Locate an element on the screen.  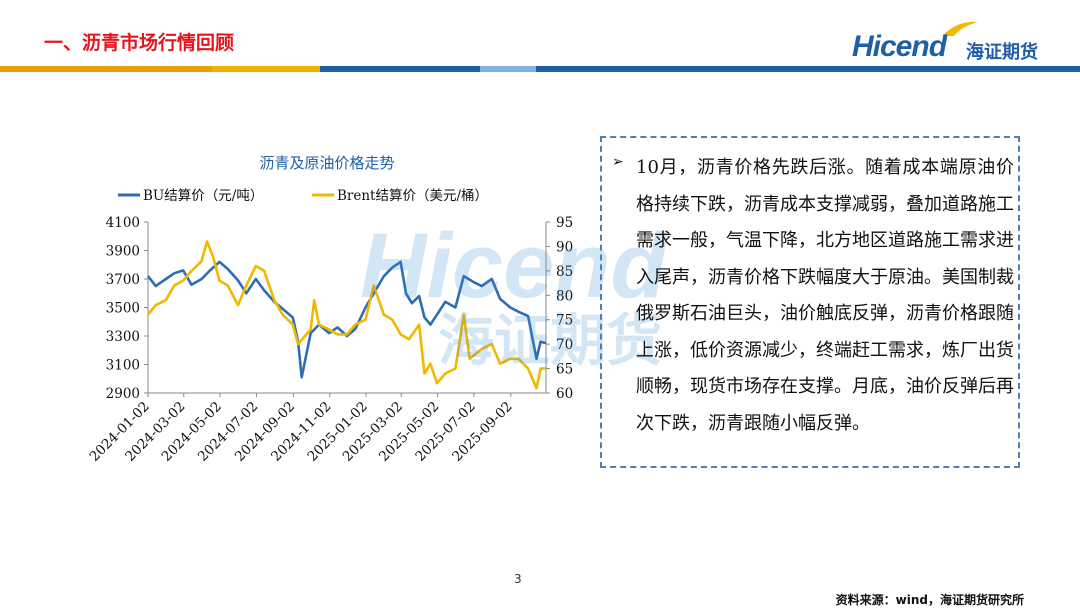
y-left-tick-label: 4100 is located at coordinates (123, 223).